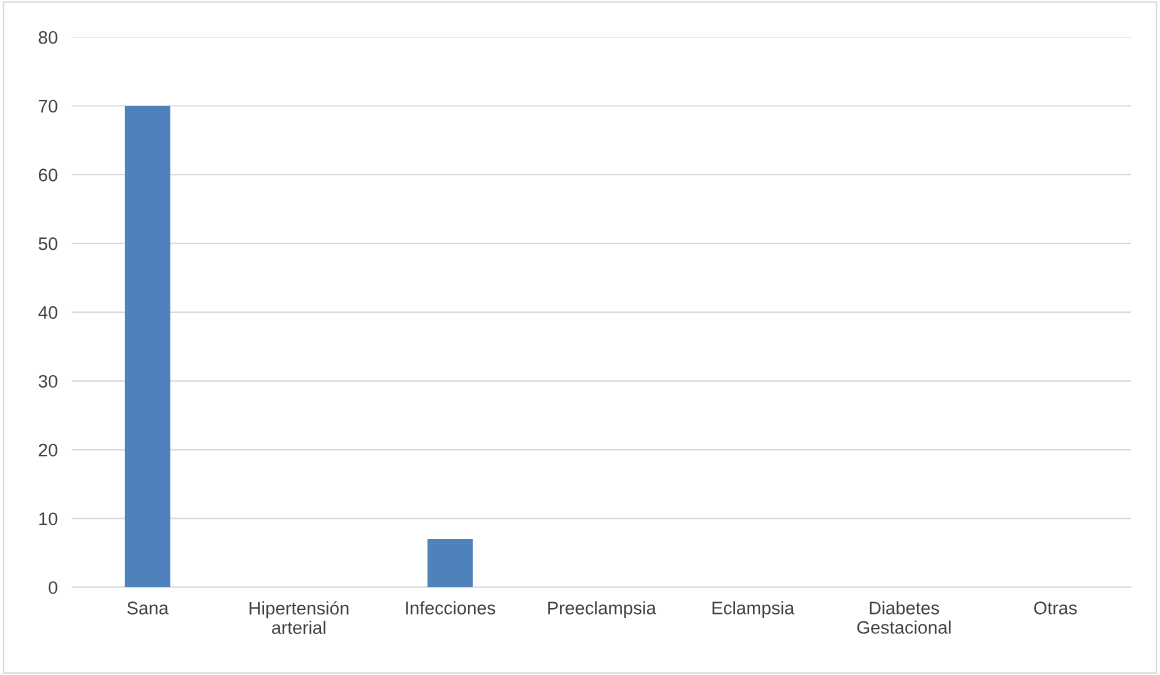 This screenshot has height=675, width=1160. What do you see at coordinates (48, 37) in the screenshot?
I see `y-tick-label: 80` at bounding box center [48, 37].